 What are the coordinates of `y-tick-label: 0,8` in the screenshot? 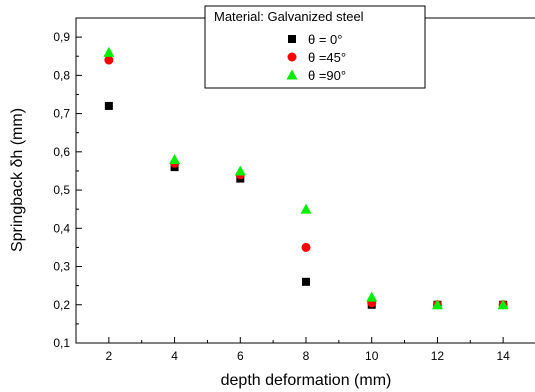 It's located at (61, 75).